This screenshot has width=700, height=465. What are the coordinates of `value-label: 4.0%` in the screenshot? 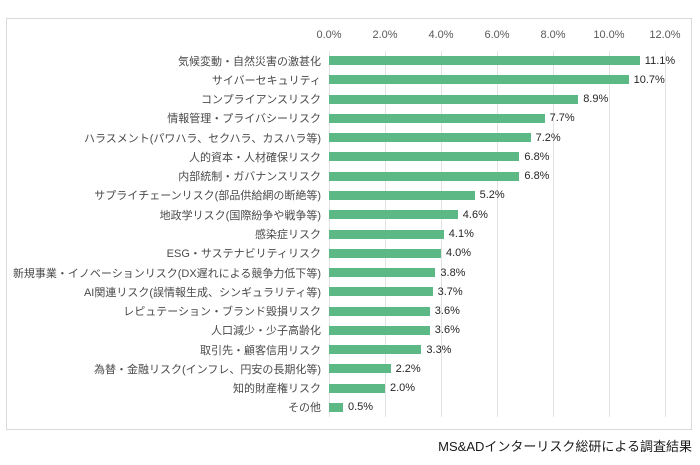 It's located at (459, 253).